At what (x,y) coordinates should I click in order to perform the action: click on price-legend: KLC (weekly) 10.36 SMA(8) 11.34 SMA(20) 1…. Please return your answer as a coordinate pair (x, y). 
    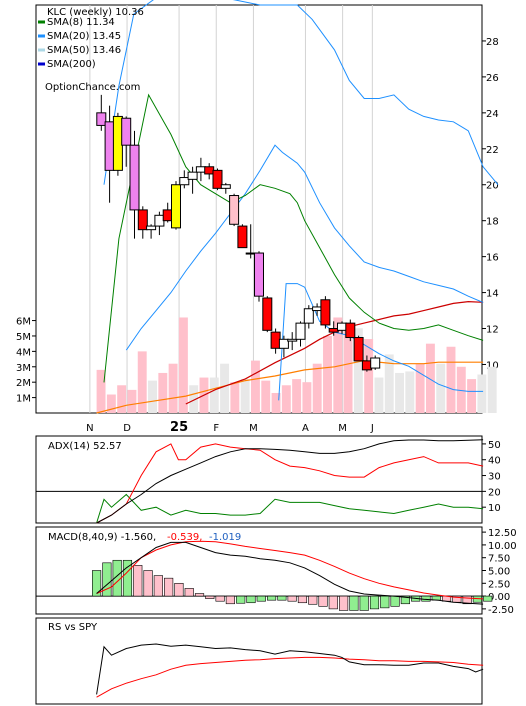
    Looking at the image, I should click on (91, 50).